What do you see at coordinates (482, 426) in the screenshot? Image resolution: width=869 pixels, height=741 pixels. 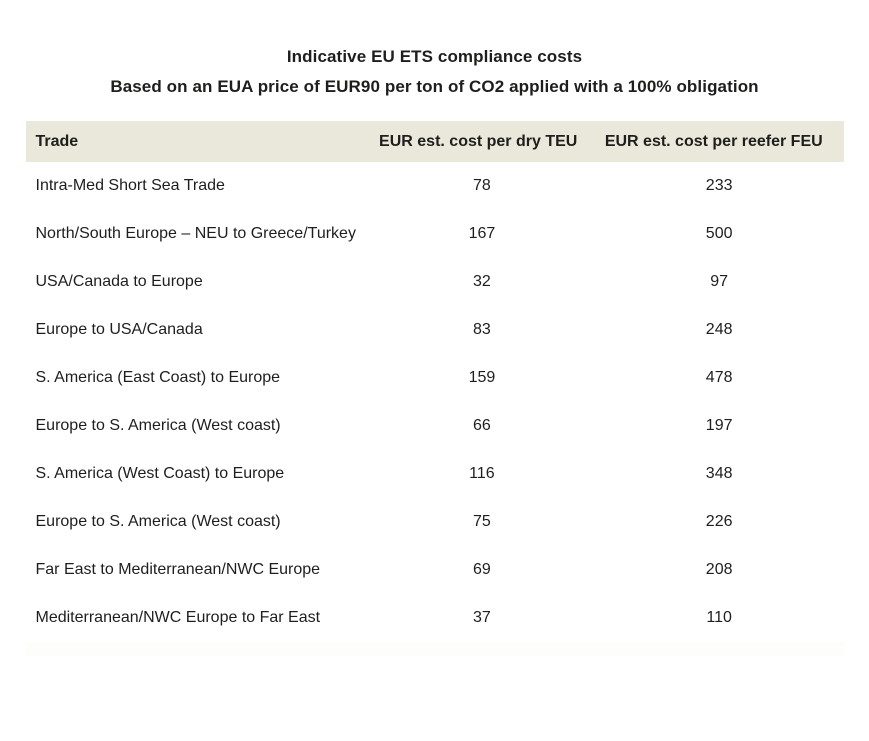 I see `dry-teu-cost-cell: 66` at bounding box center [482, 426].